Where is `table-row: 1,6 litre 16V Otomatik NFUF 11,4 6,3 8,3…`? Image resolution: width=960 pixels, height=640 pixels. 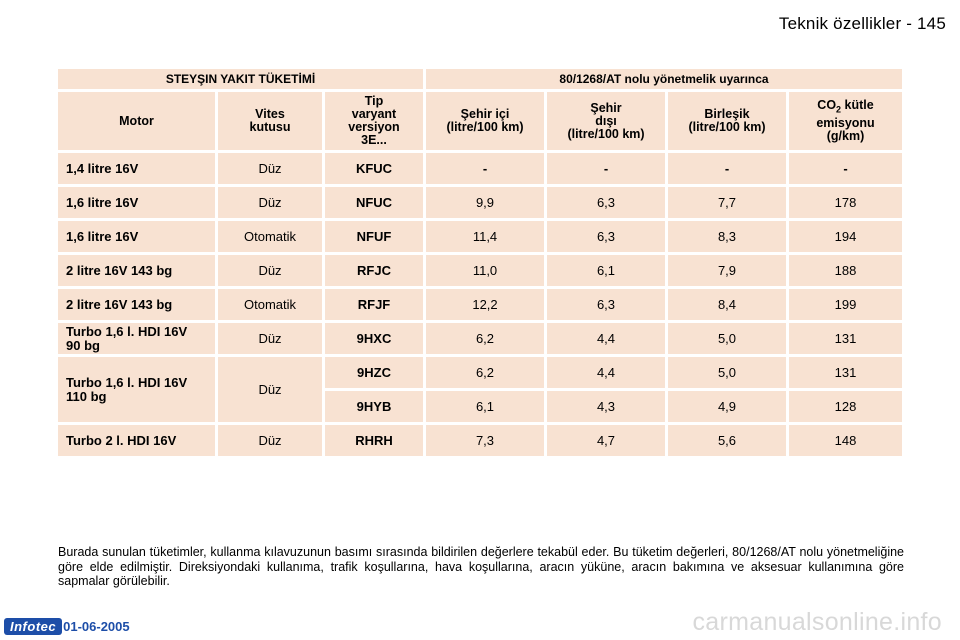 table-row: 1,6 litre 16V Otomatik NFUF 11,4 6,3 8,3… is located at coordinates (480, 236).